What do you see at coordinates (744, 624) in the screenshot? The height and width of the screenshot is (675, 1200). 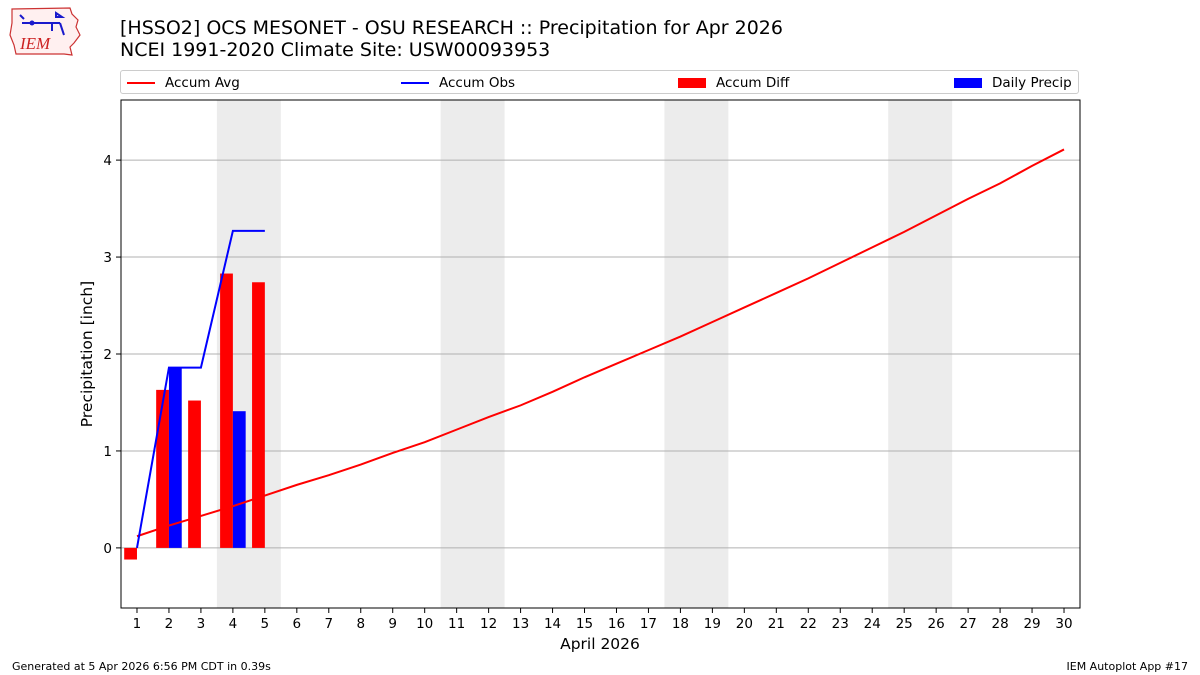 I see `x-tick-label-20: 20` at bounding box center [744, 624].